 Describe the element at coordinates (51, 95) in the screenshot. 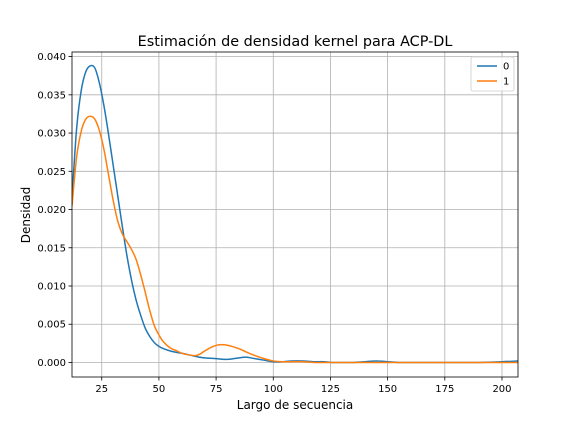

I see `y-tick-label: 0.035` at that location.